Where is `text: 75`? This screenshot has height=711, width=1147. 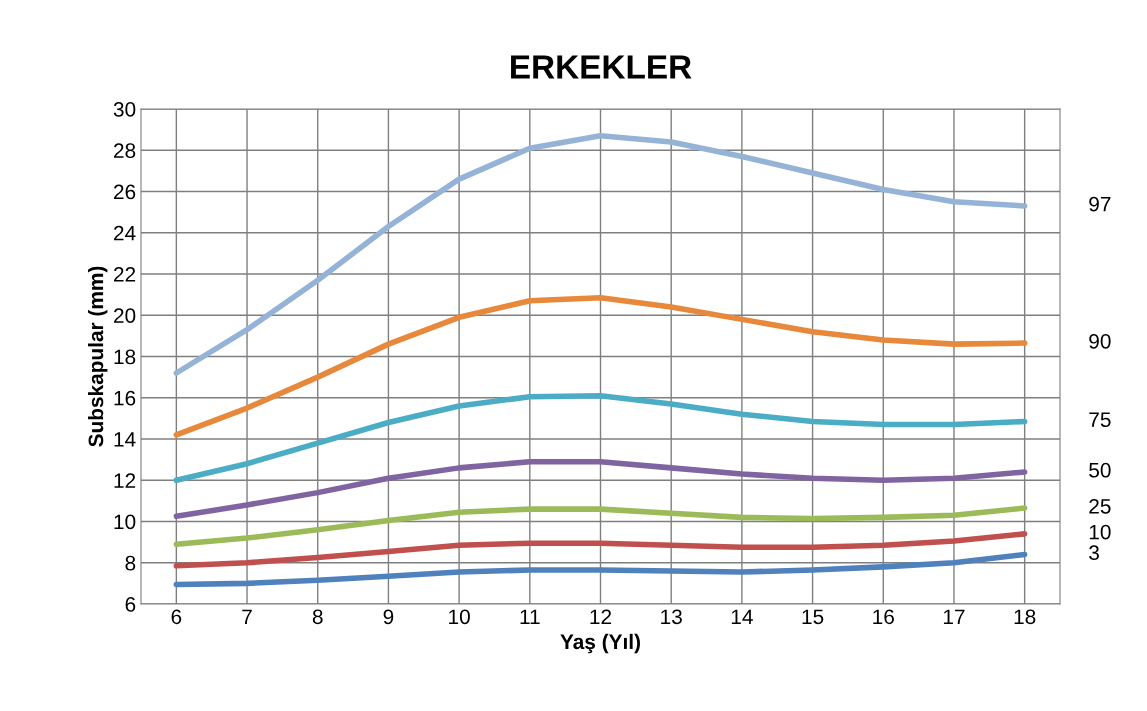
text: 75 is located at coordinates (1100, 420).